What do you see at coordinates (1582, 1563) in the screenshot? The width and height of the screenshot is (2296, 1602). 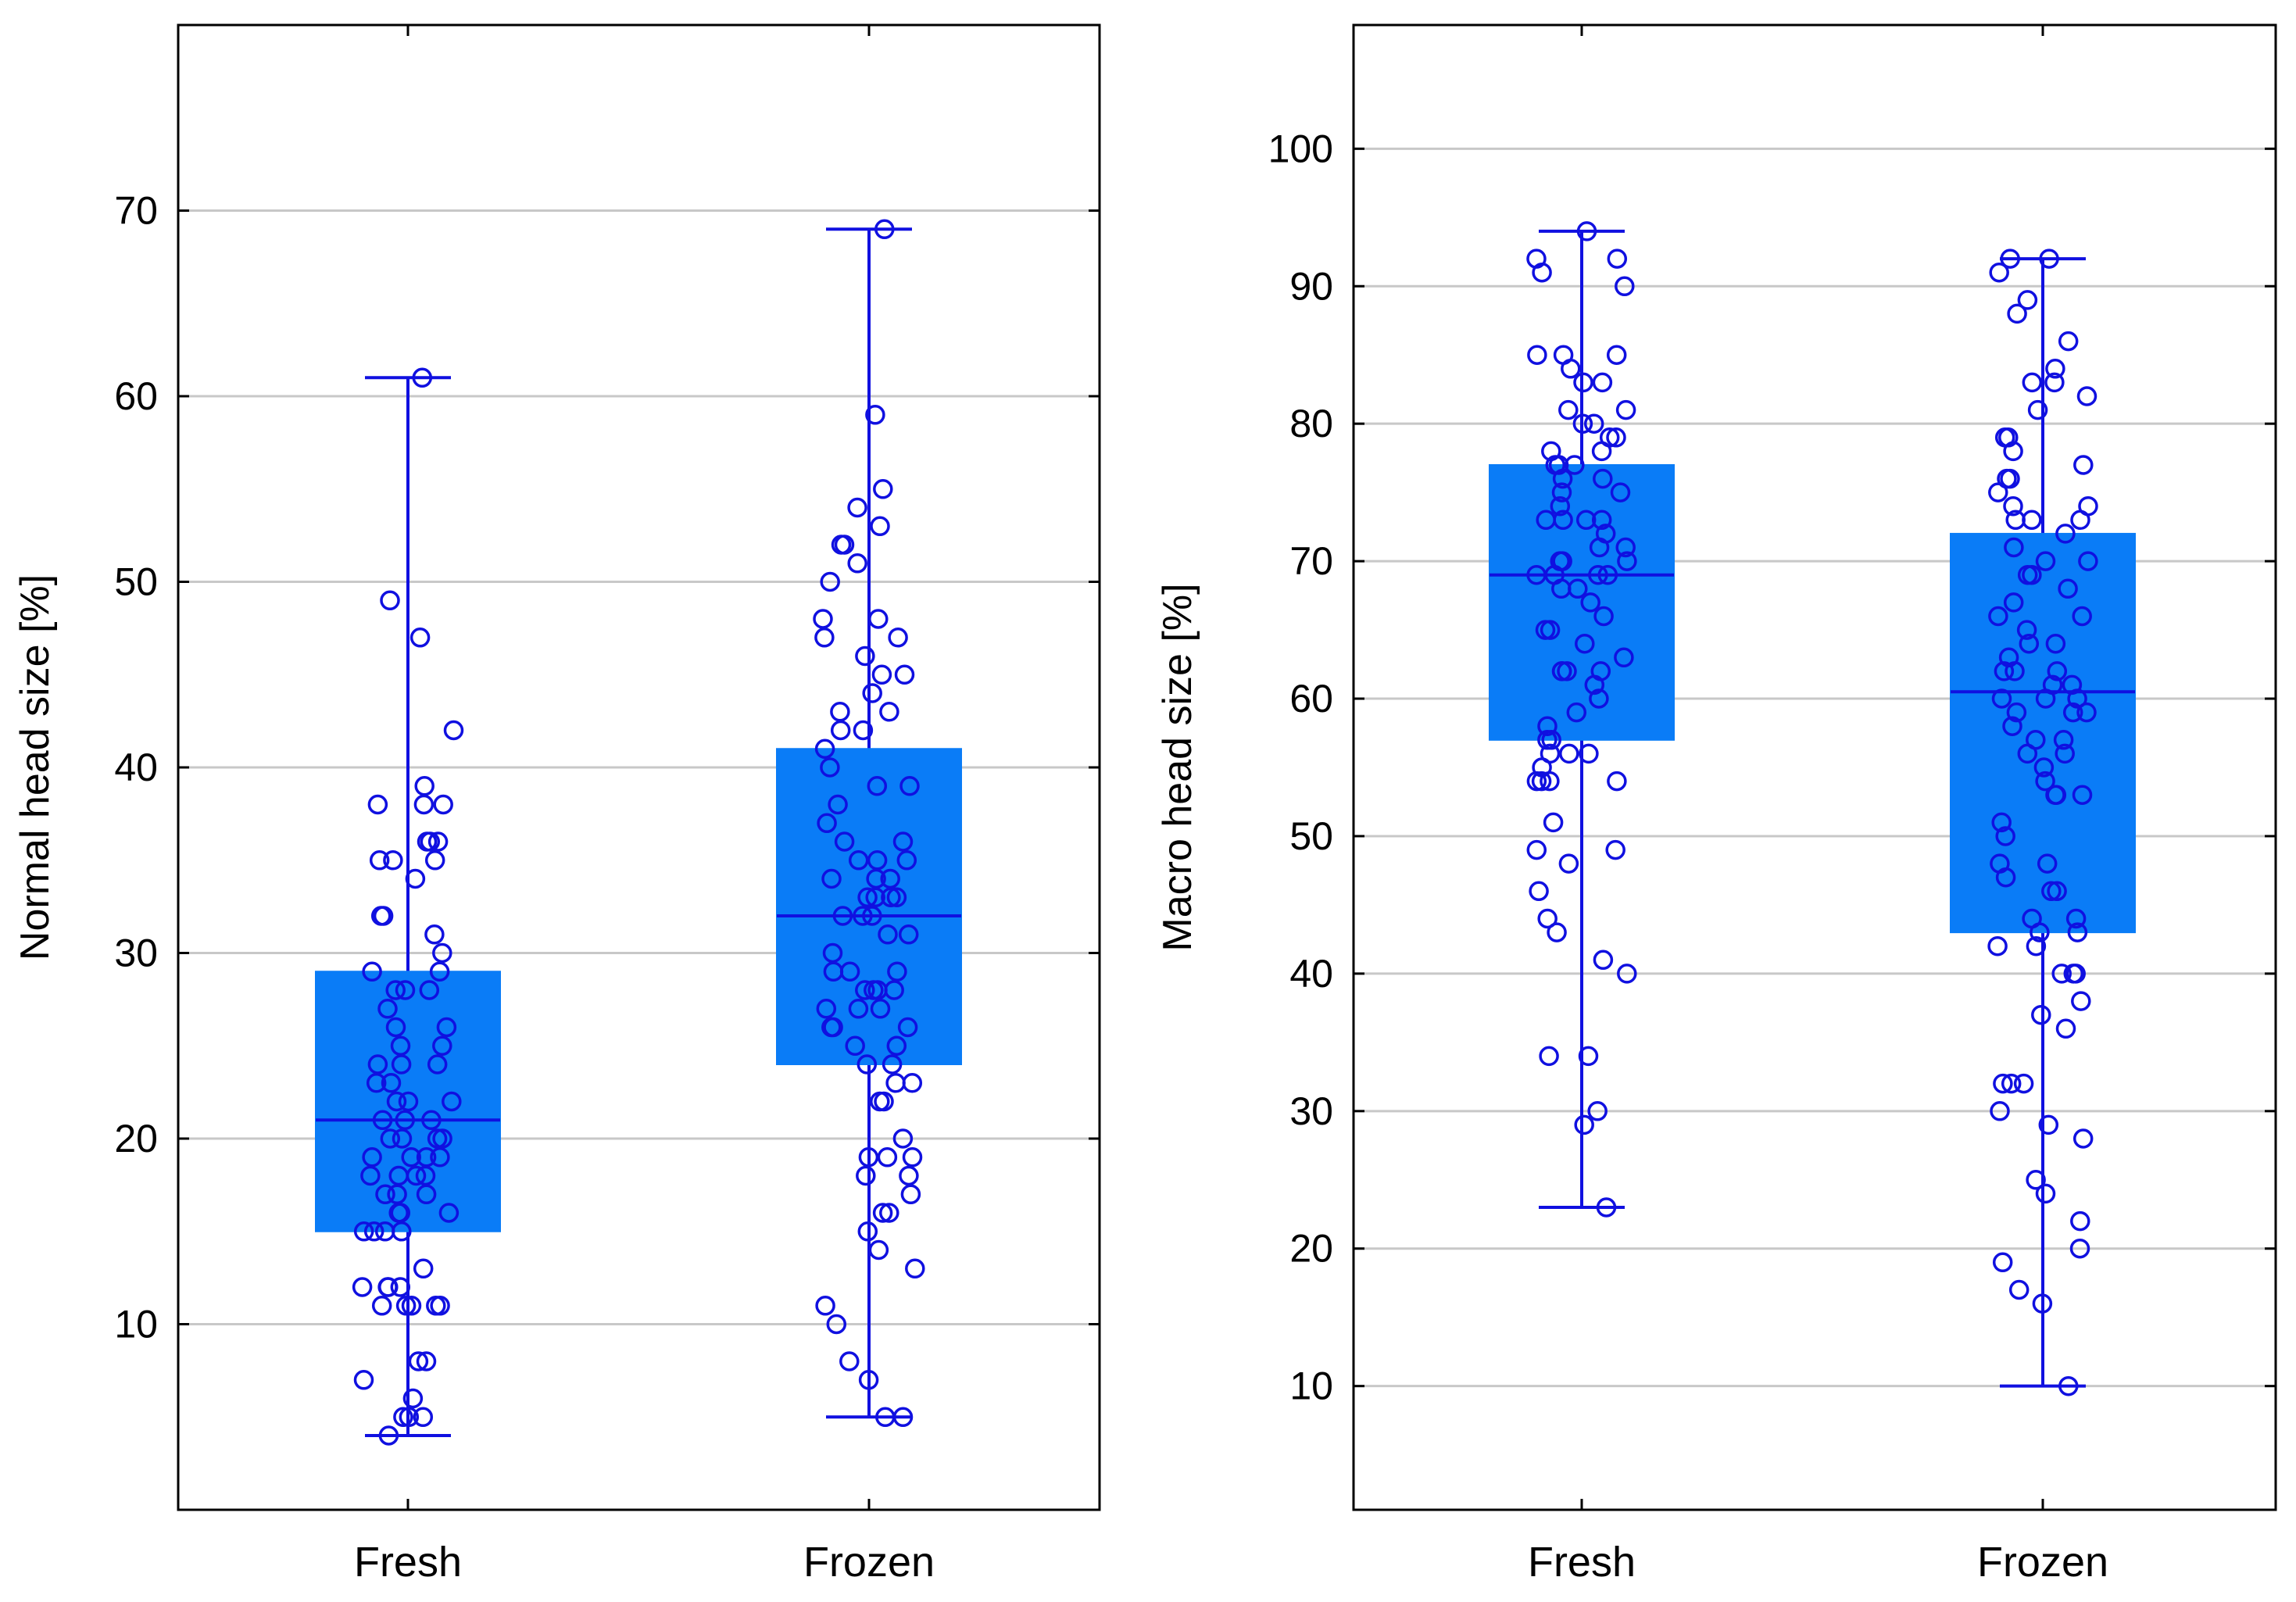 I see `x-tick-label: Fresh` at bounding box center [1582, 1563].